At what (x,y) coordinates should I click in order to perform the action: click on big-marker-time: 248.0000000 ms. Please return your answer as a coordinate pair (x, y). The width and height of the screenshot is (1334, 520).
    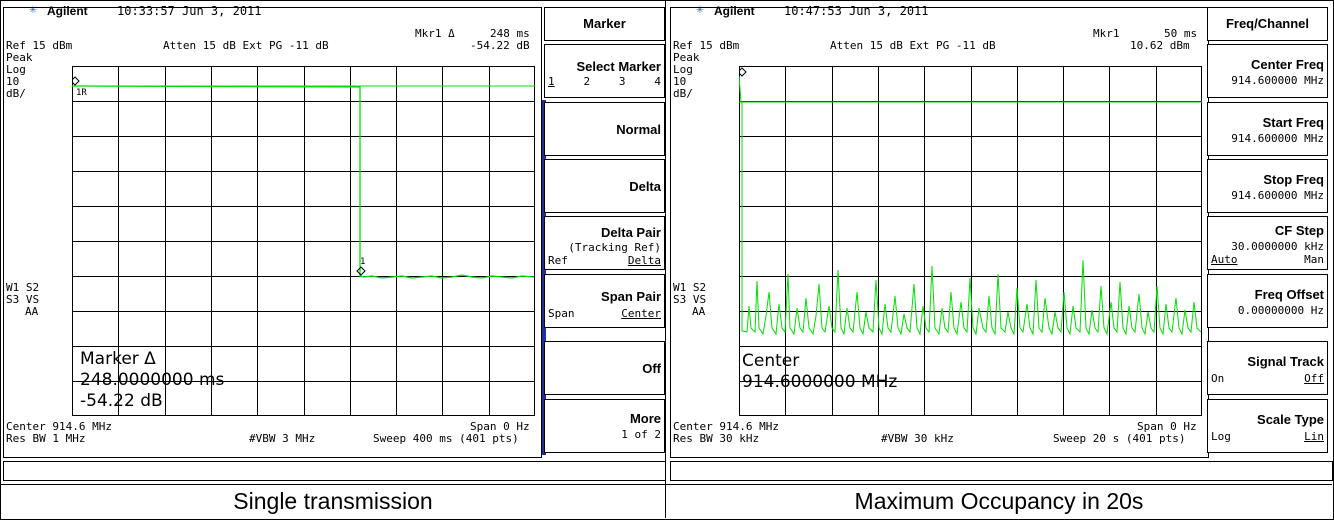
    Looking at the image, I should click on (152, 380).